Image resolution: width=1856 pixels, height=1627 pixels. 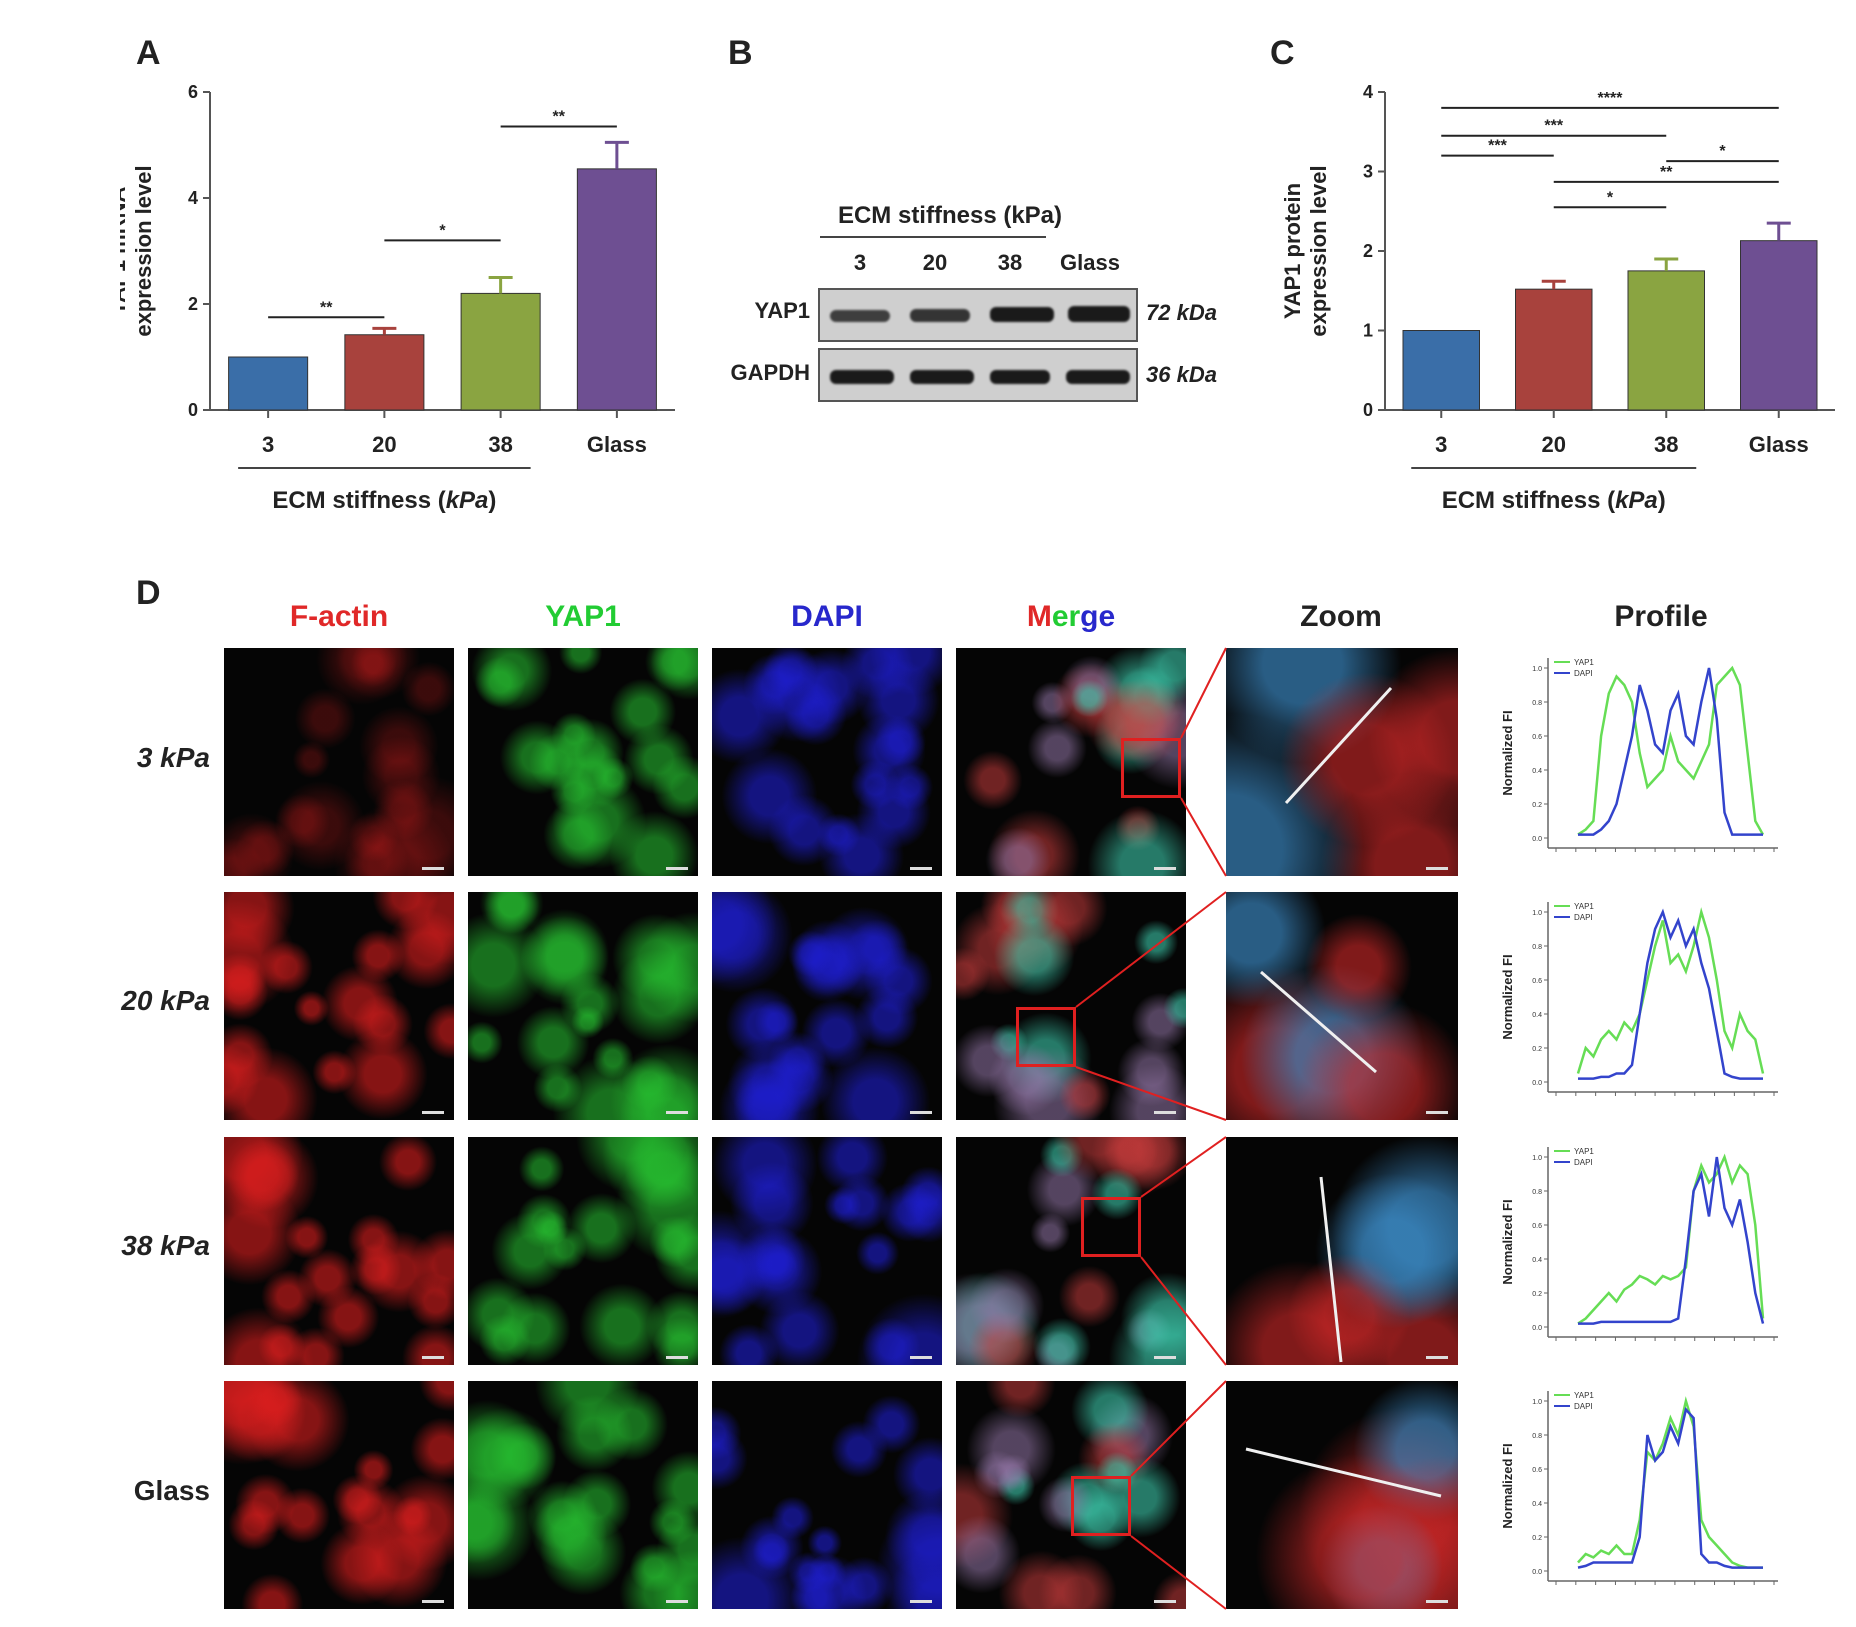 I want to click on x-tick-label: Glass, so click(x=617, y=444).